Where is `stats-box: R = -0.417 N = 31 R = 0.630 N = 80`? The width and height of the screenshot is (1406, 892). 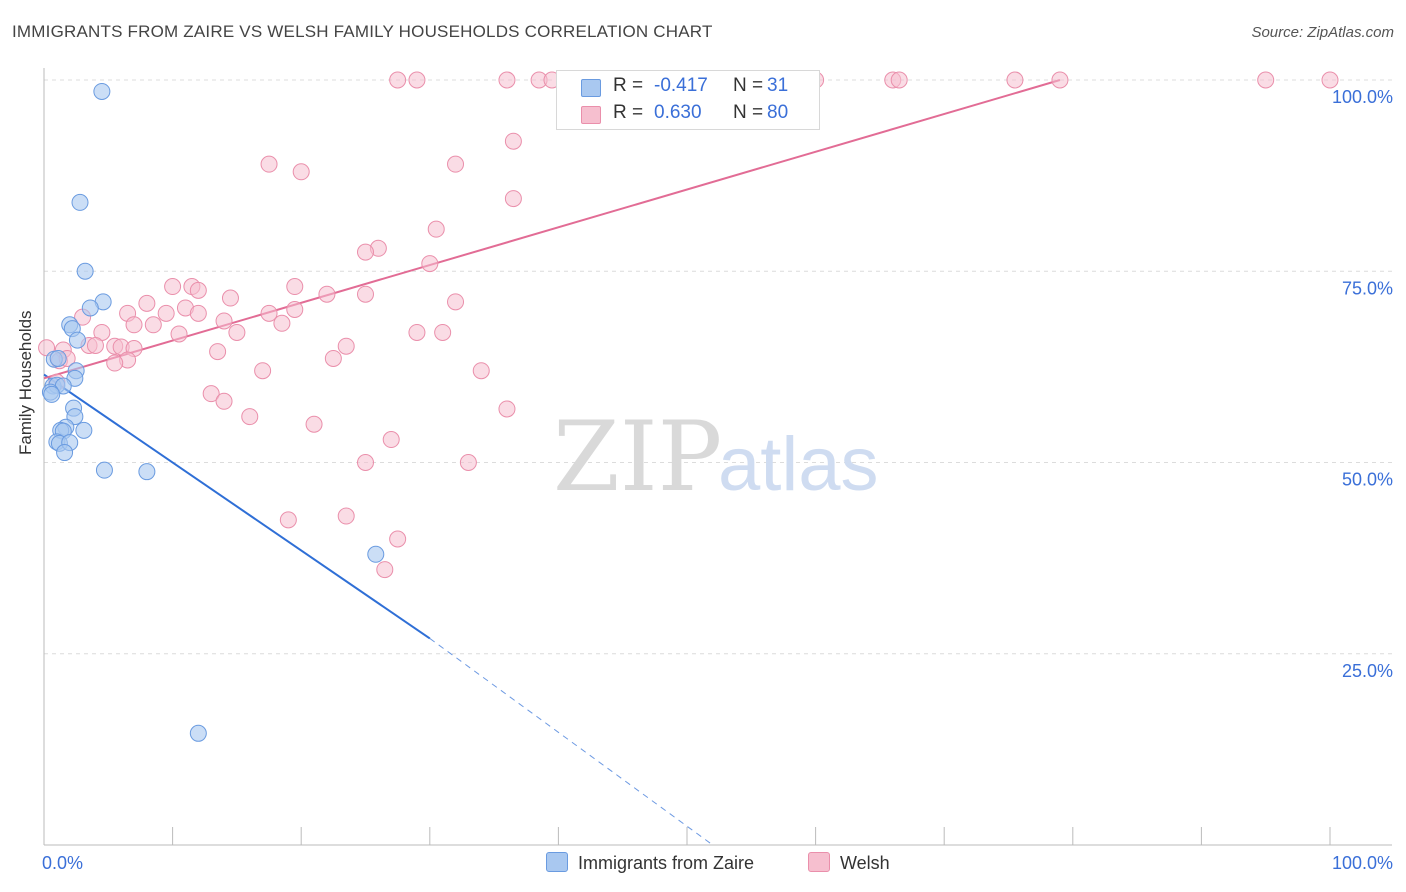 stats-box: R = -0.417 N = 31 R = 0.630 N = 80 is located at coordinates (688, 100).